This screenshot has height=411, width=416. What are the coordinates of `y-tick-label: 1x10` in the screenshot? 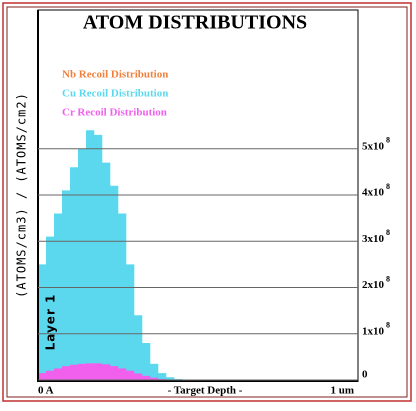 It's located at (373, 331).